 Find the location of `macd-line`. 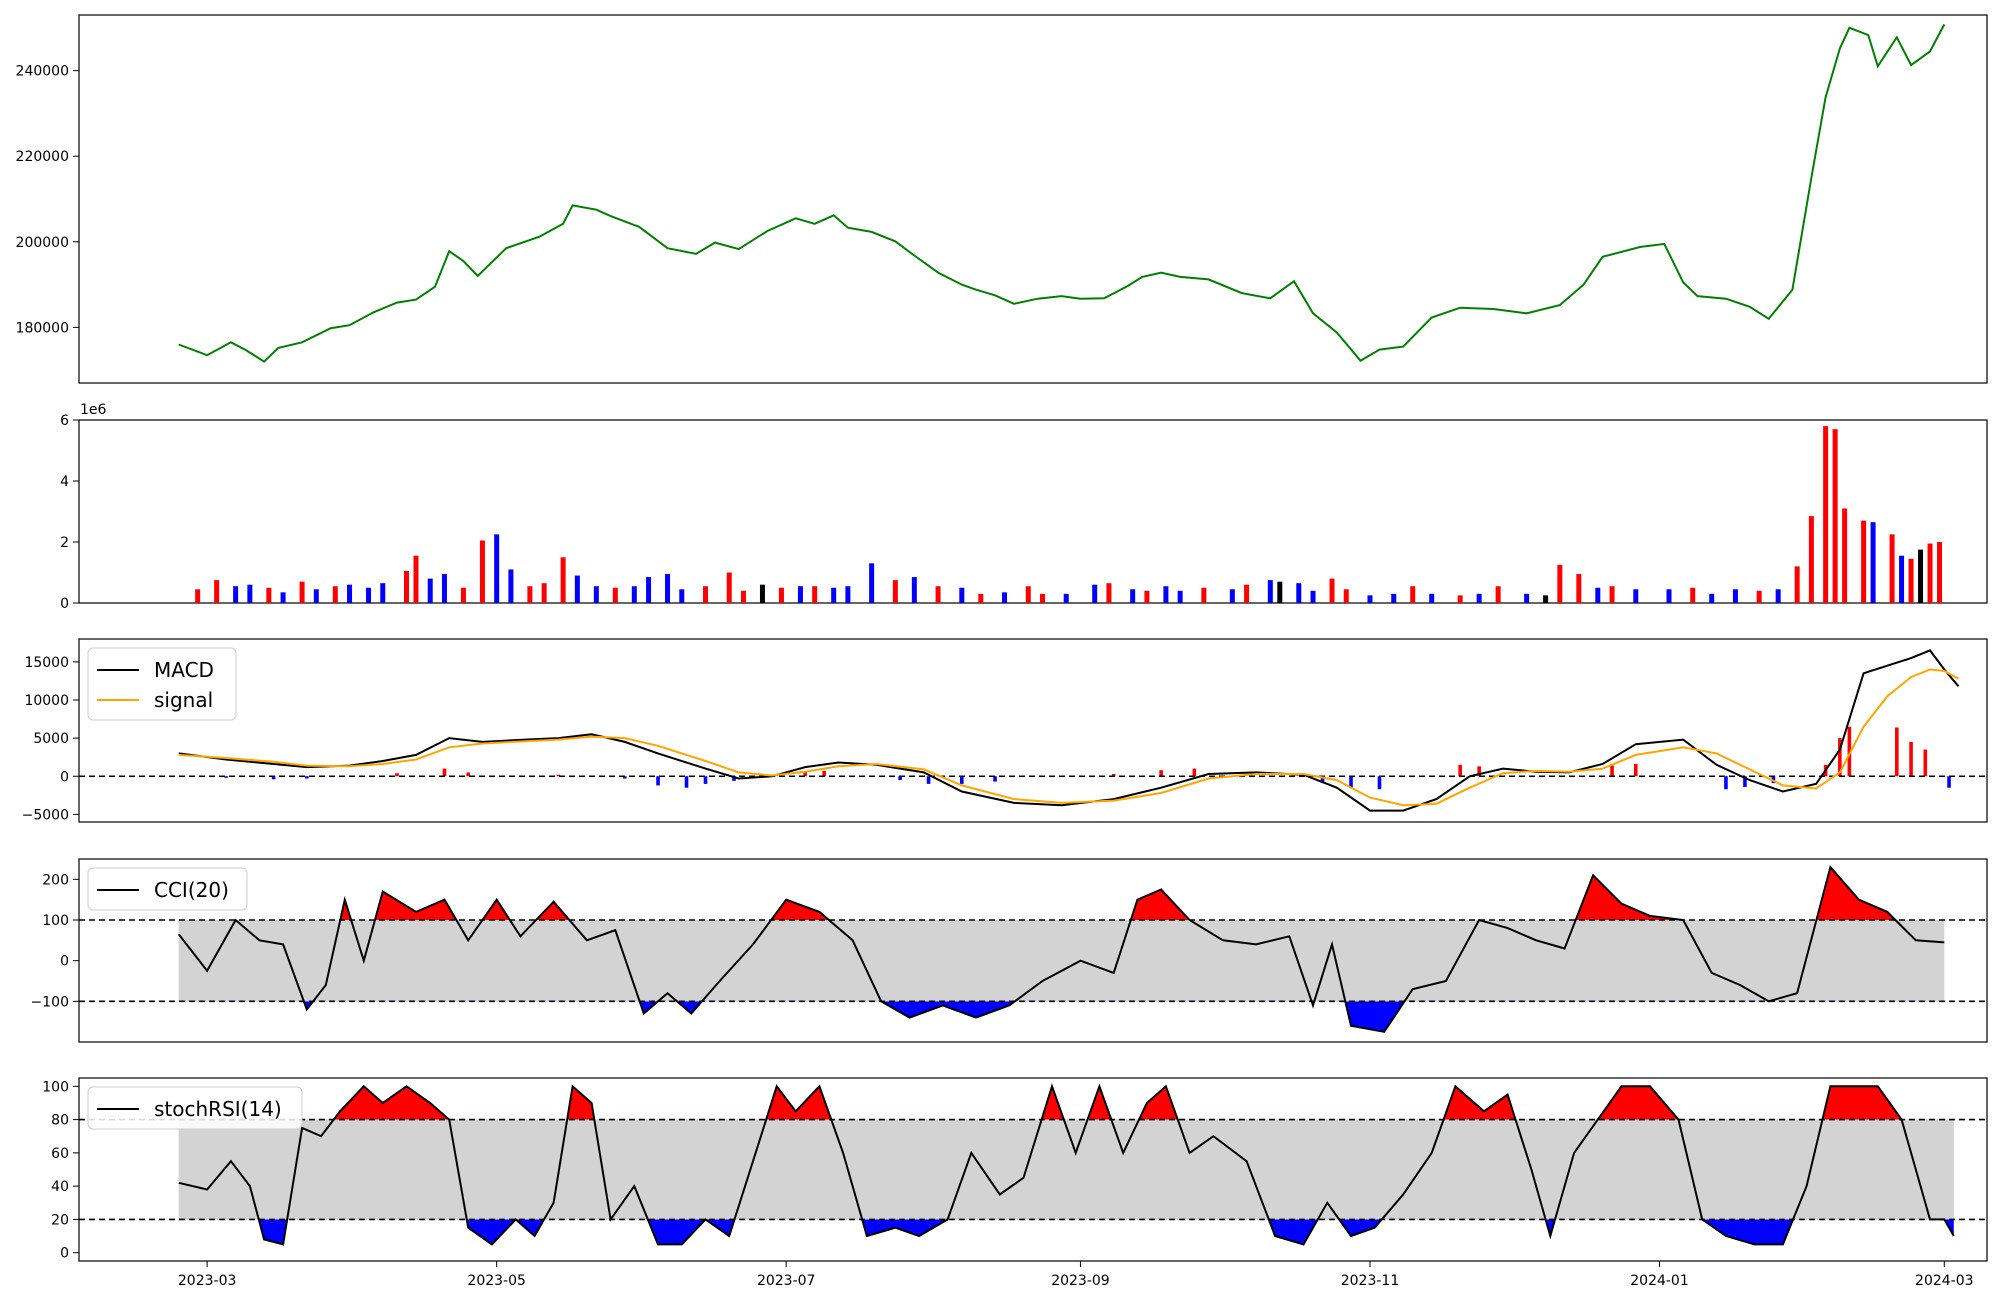

macd-line is located at coordinates (1069, 730).